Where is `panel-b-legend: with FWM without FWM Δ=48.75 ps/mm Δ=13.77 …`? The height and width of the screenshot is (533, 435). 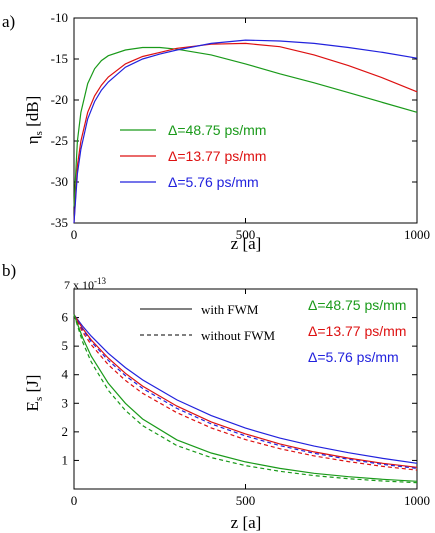
panel-b-legend: with FWM without FWM Δ=48.75 ps/mm Δ=13.77 … is located at coordinates (273, 331).